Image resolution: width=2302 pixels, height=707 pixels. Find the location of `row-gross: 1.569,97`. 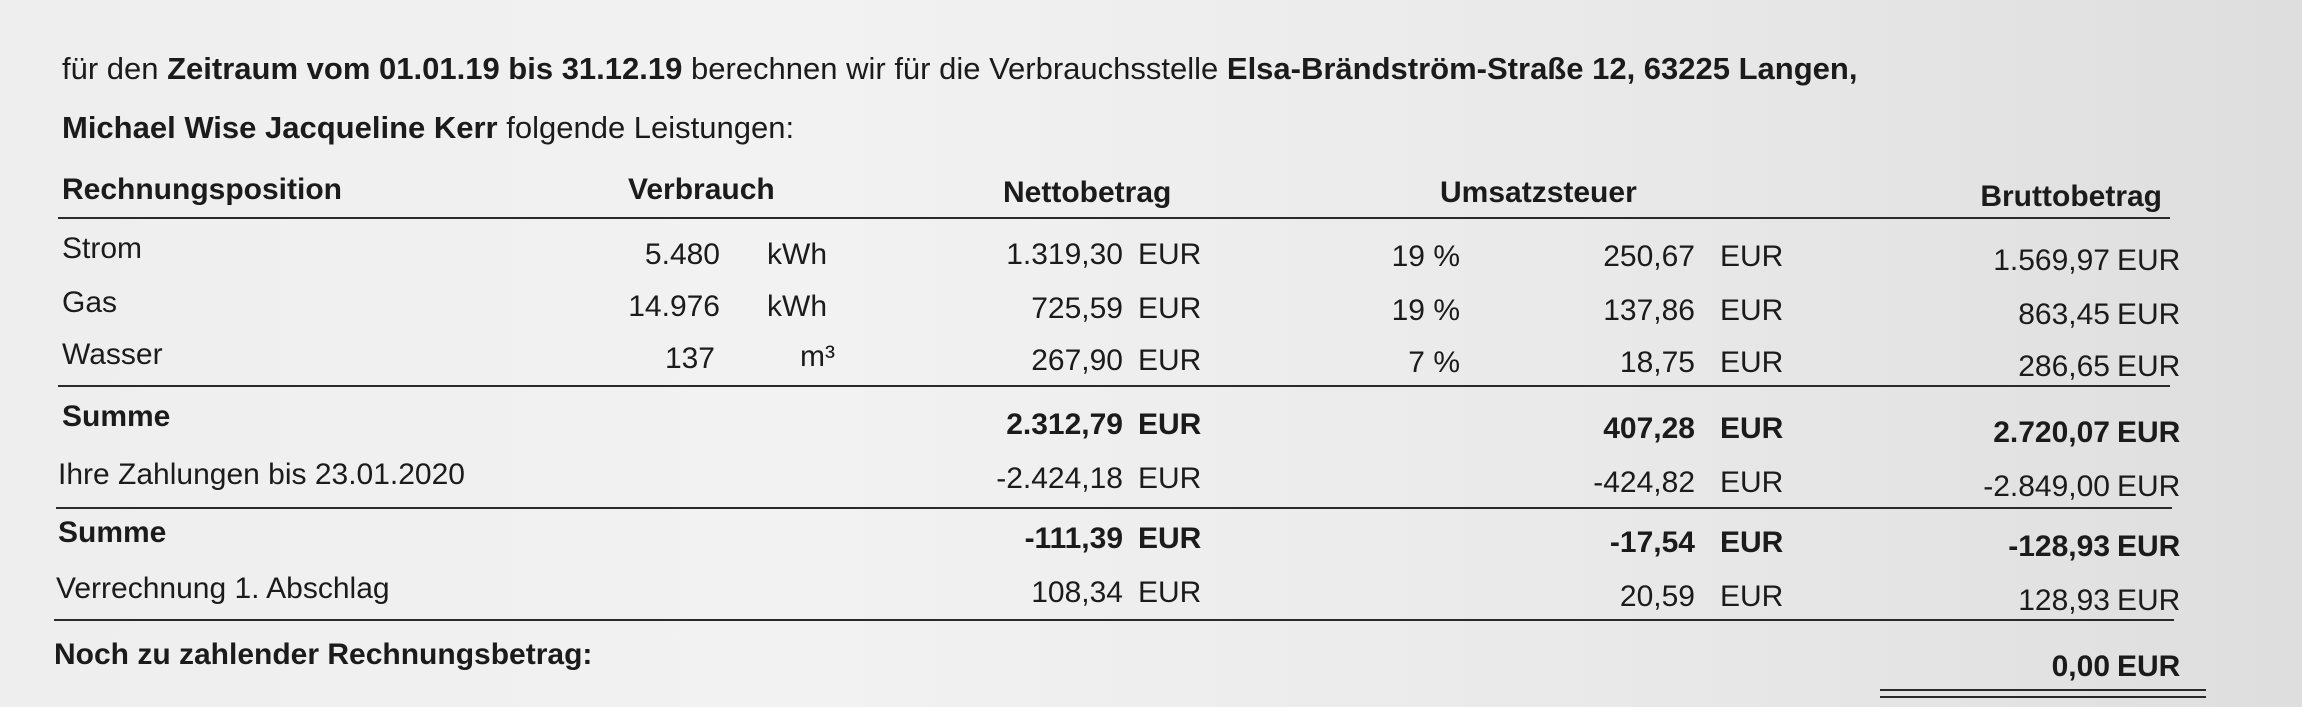

row-gross: 1.569,97 is located at coordinates (2051, 260).